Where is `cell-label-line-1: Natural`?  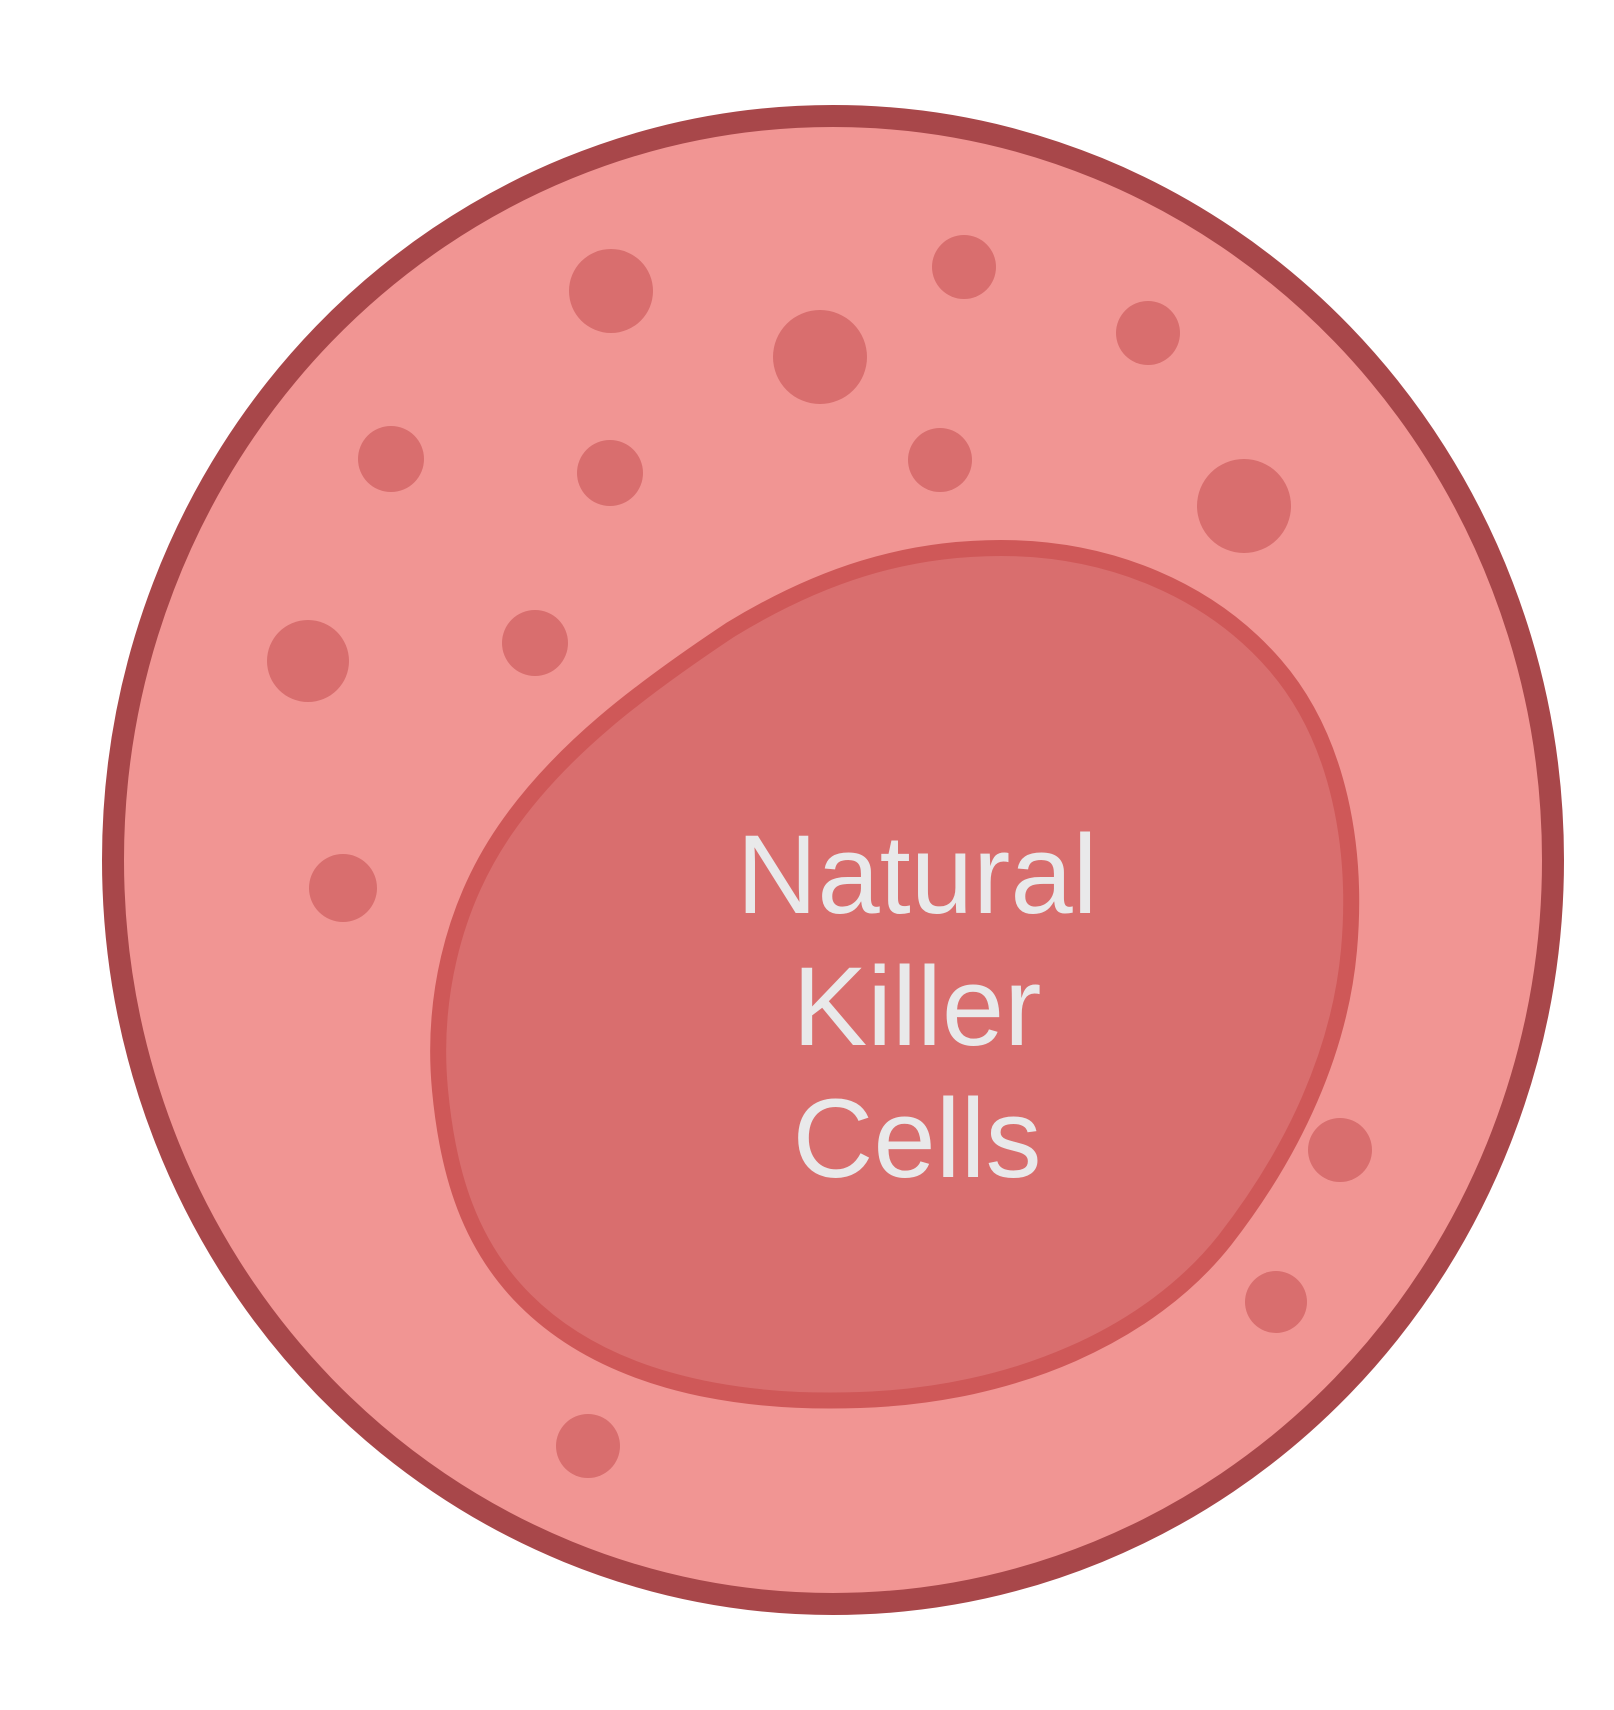 cell-label-line-1: Natural is located at coordinates (916, 874).